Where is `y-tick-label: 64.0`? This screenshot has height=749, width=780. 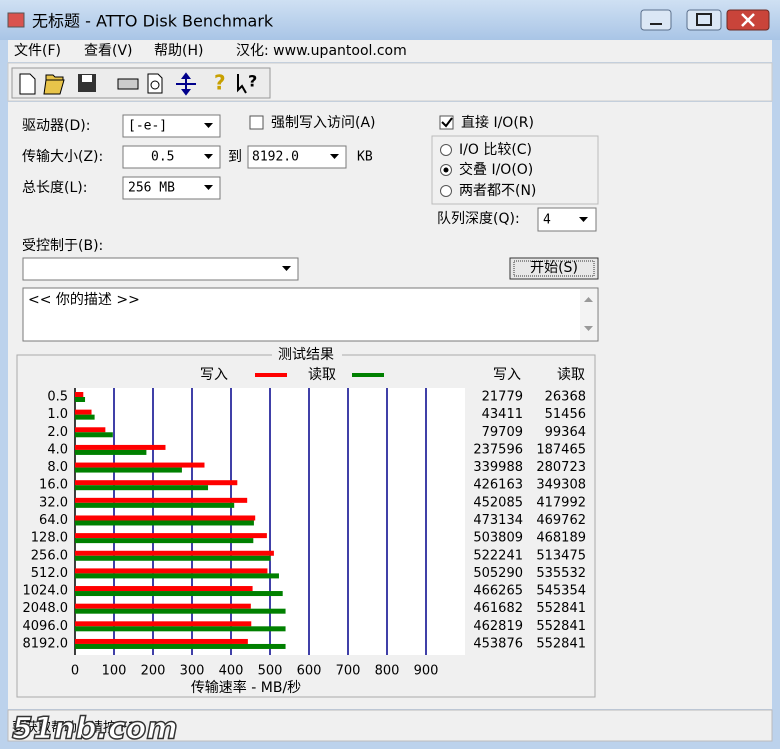
y-tick-label: 64.0 is located at coordinates (53, 520).